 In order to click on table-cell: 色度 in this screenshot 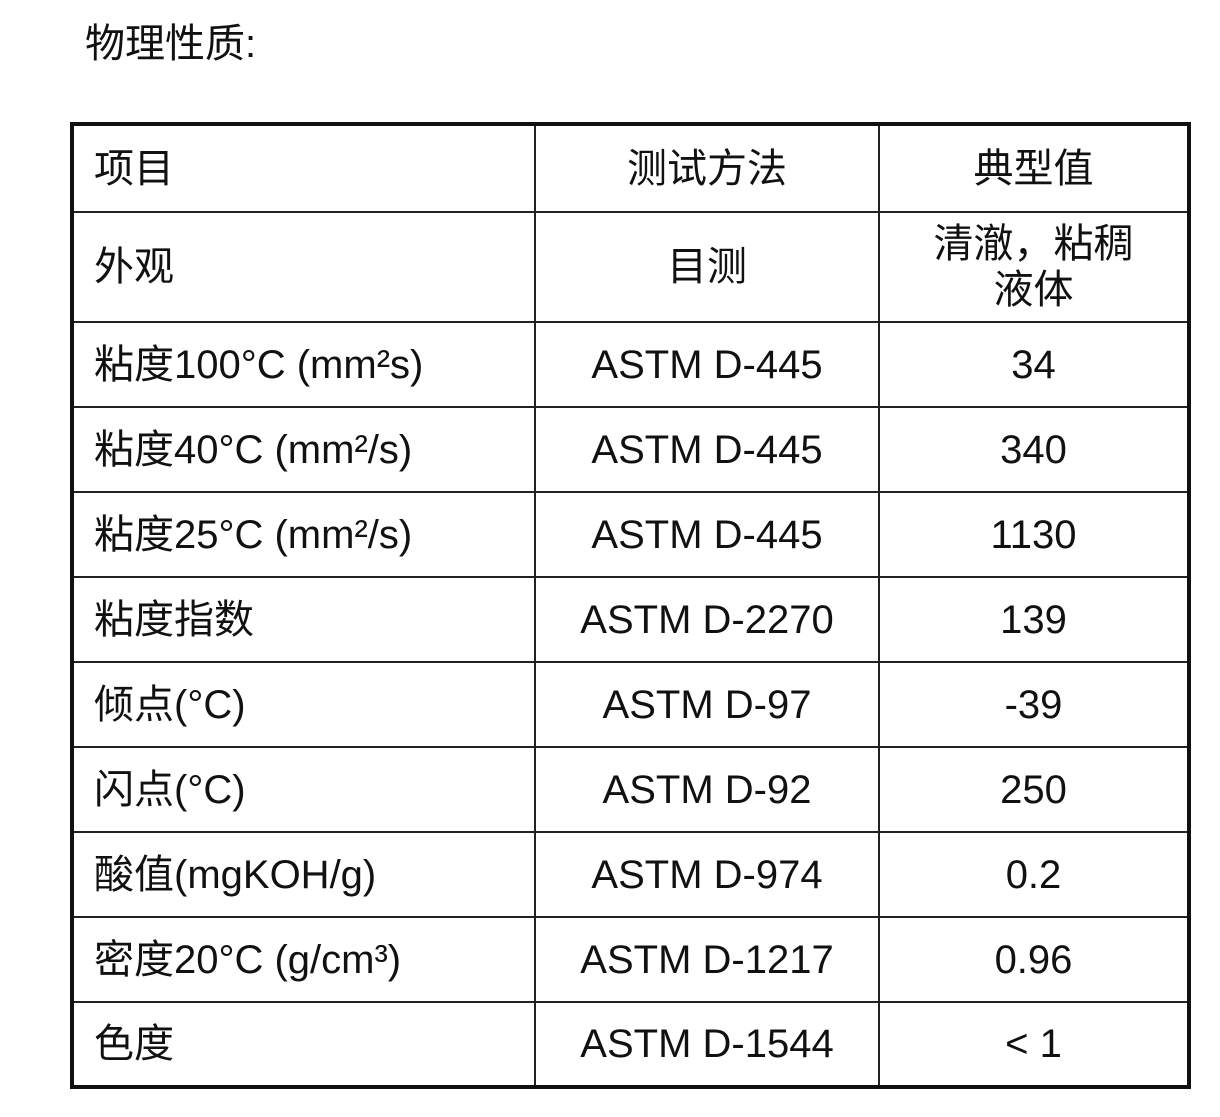, I will do `click(303, 1044)`.